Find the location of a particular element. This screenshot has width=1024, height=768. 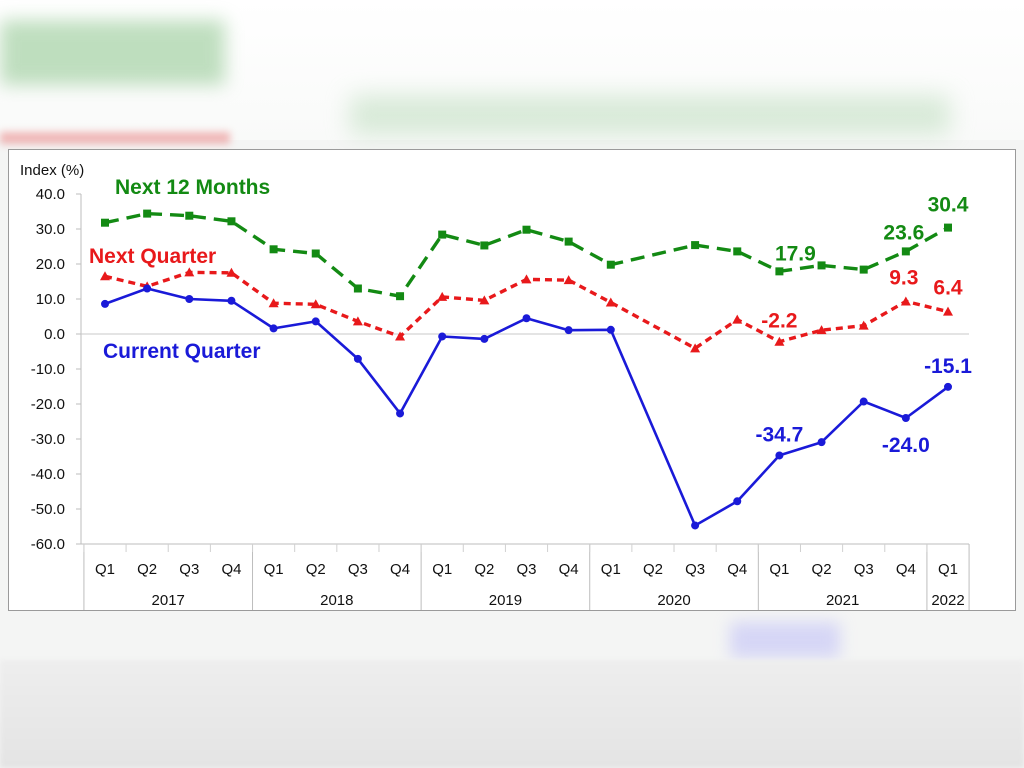

y-tick-label: -10.0 is located at coordinates (48, 369).